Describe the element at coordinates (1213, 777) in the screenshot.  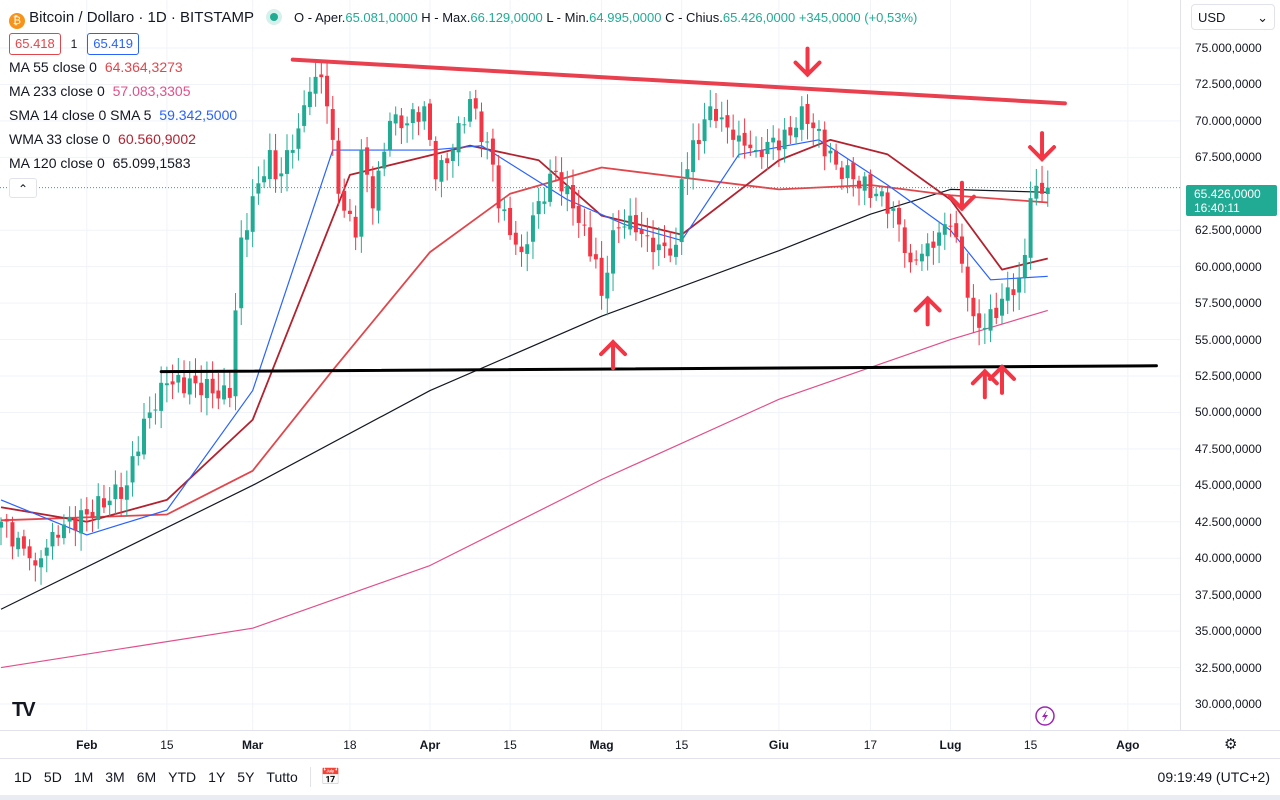
I see `clock: 09:19:49 (UTC+2)` at that location.